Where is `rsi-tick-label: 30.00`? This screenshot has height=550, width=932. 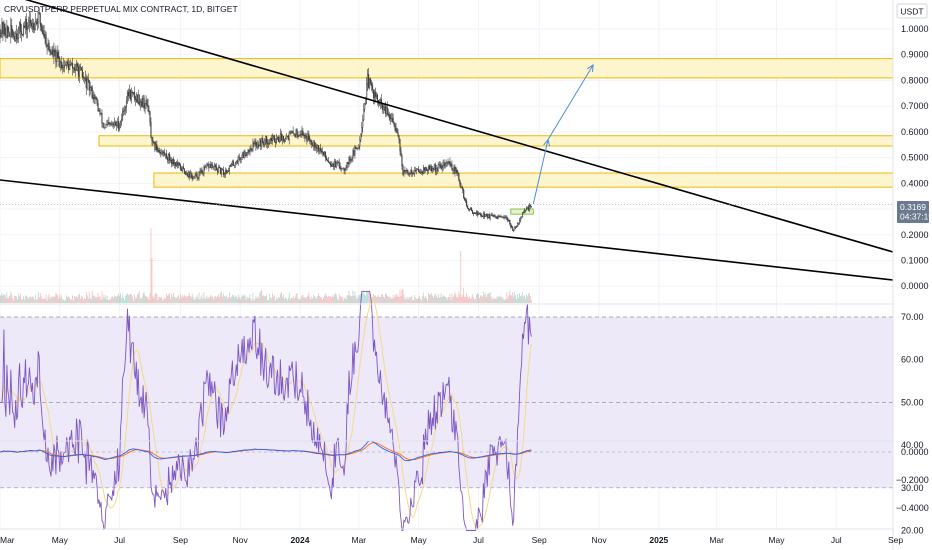
rsi-tick-label: 30.00 is located at coordinates (912, 488).